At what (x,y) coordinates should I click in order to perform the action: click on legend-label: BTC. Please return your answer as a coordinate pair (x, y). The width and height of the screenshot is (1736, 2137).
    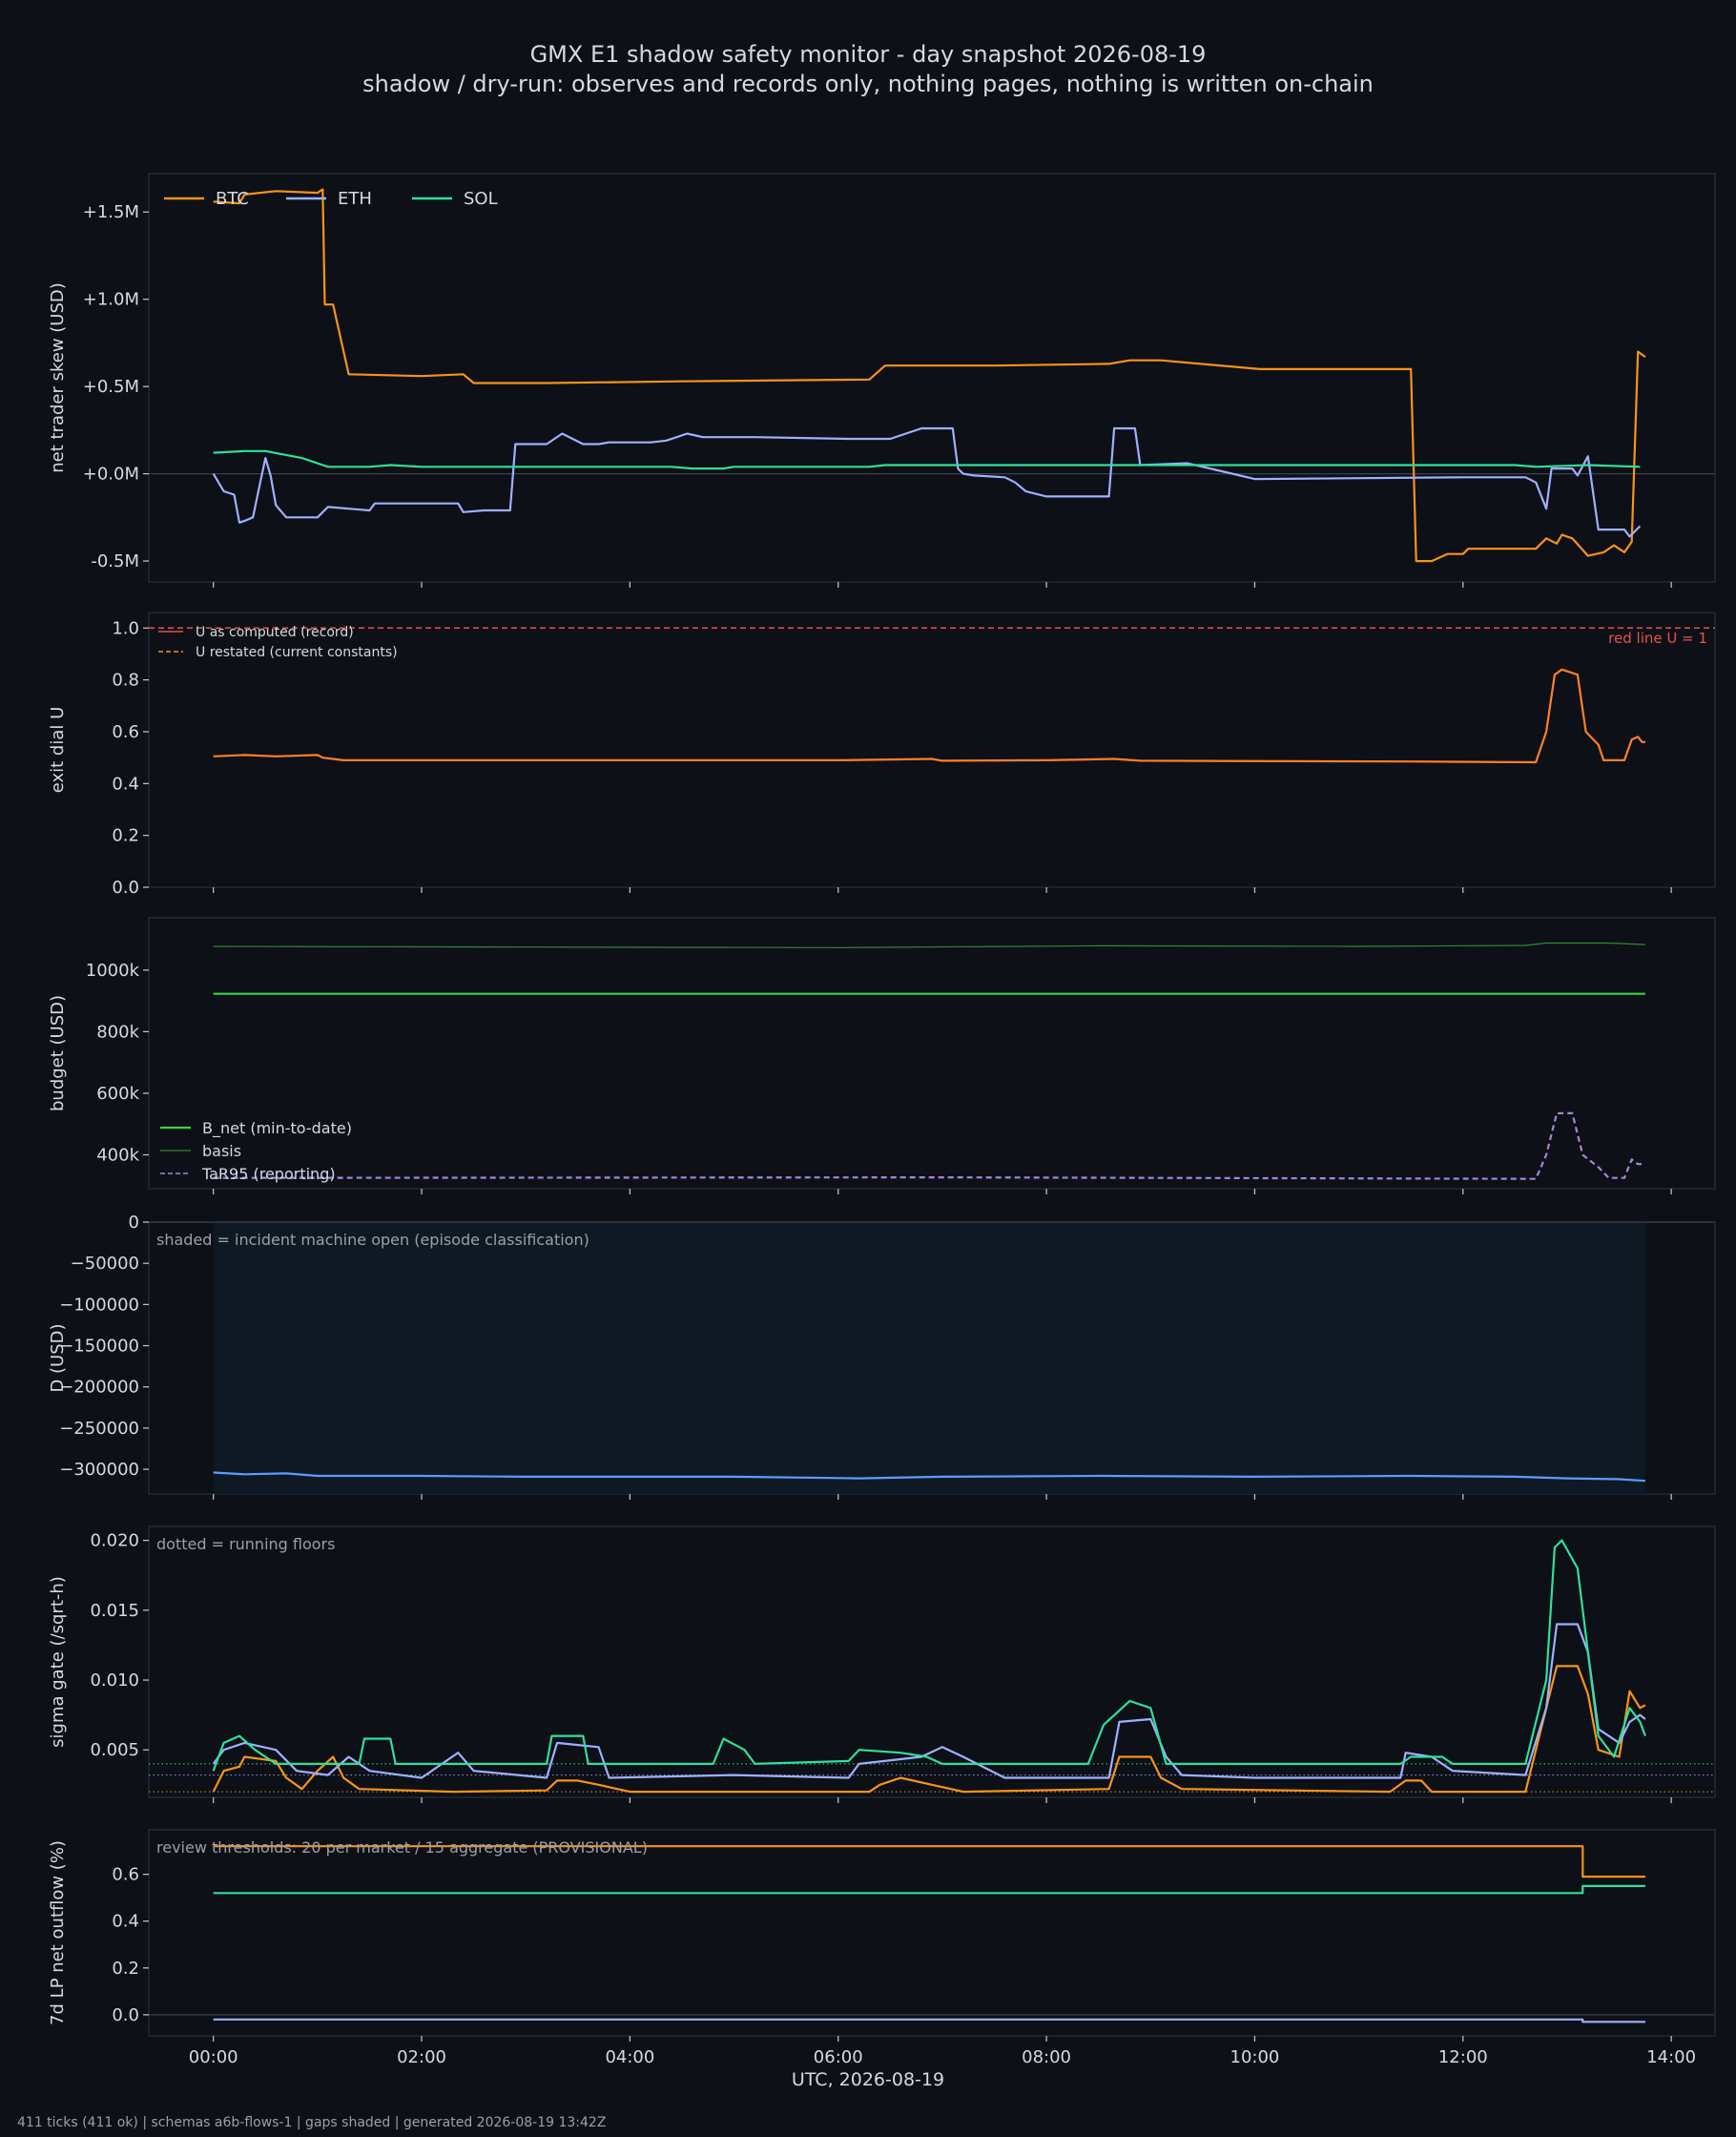
    Looking at the image, I should click on (232, 199).